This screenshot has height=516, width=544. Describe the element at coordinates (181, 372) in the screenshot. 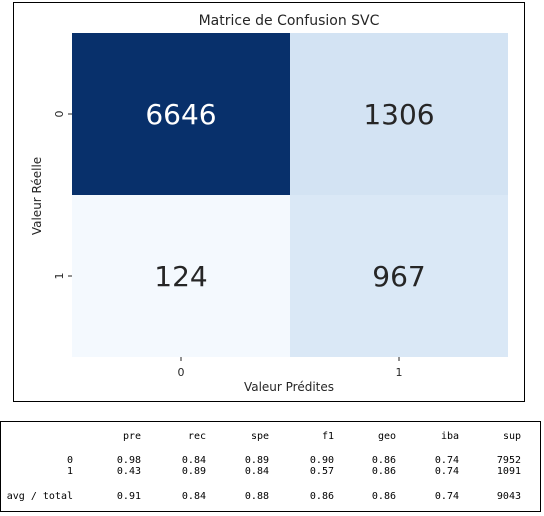

I see `x-tick-label: 0` at that location.